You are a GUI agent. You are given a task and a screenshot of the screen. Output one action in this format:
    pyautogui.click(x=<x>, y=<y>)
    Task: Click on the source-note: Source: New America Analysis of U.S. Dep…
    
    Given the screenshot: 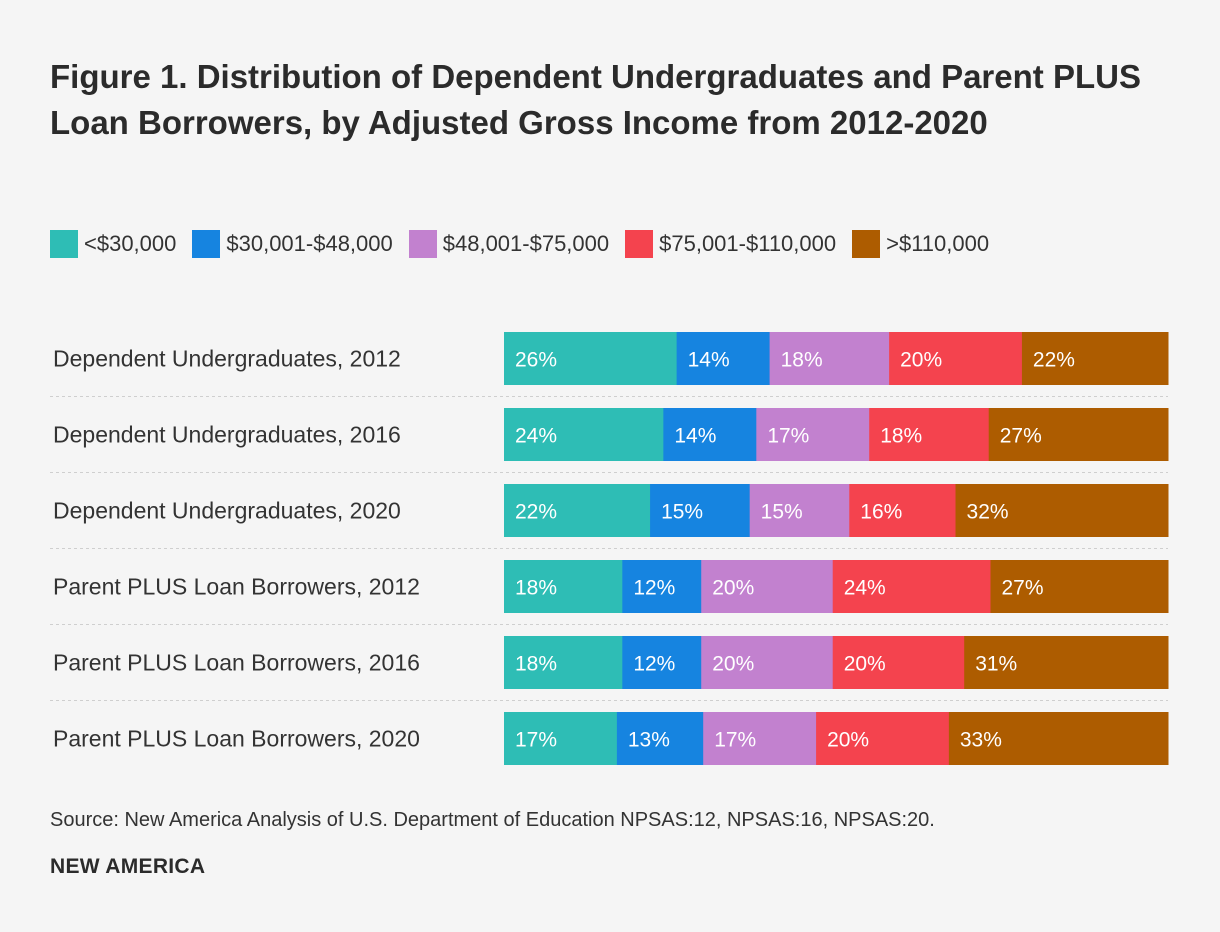 What is the action you would take?
    pyautogui.click(x=492, y=820)
    